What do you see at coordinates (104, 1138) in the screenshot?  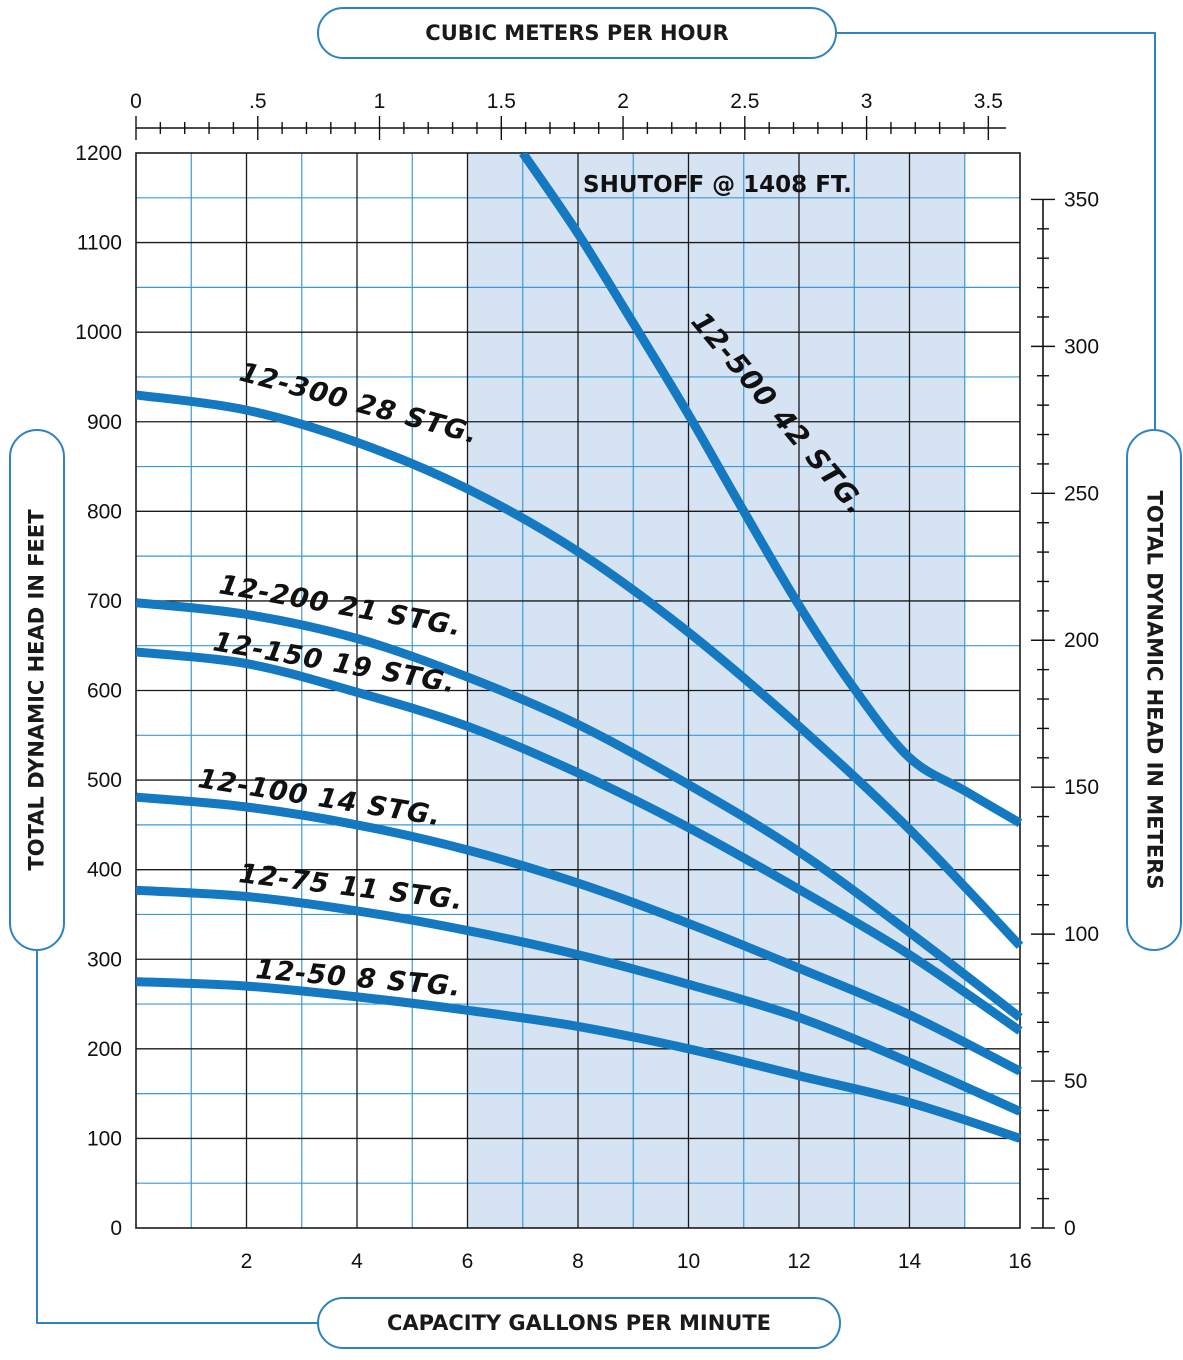 I see `y-tick-label: 100` at bounding box center [104, 1138].